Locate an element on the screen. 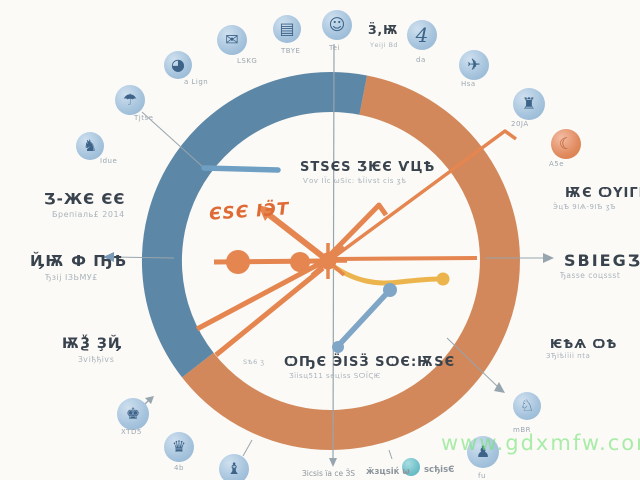 This screenshot has width=640, height=480. node-icon: ♟ is located at coordinates (483, 452).